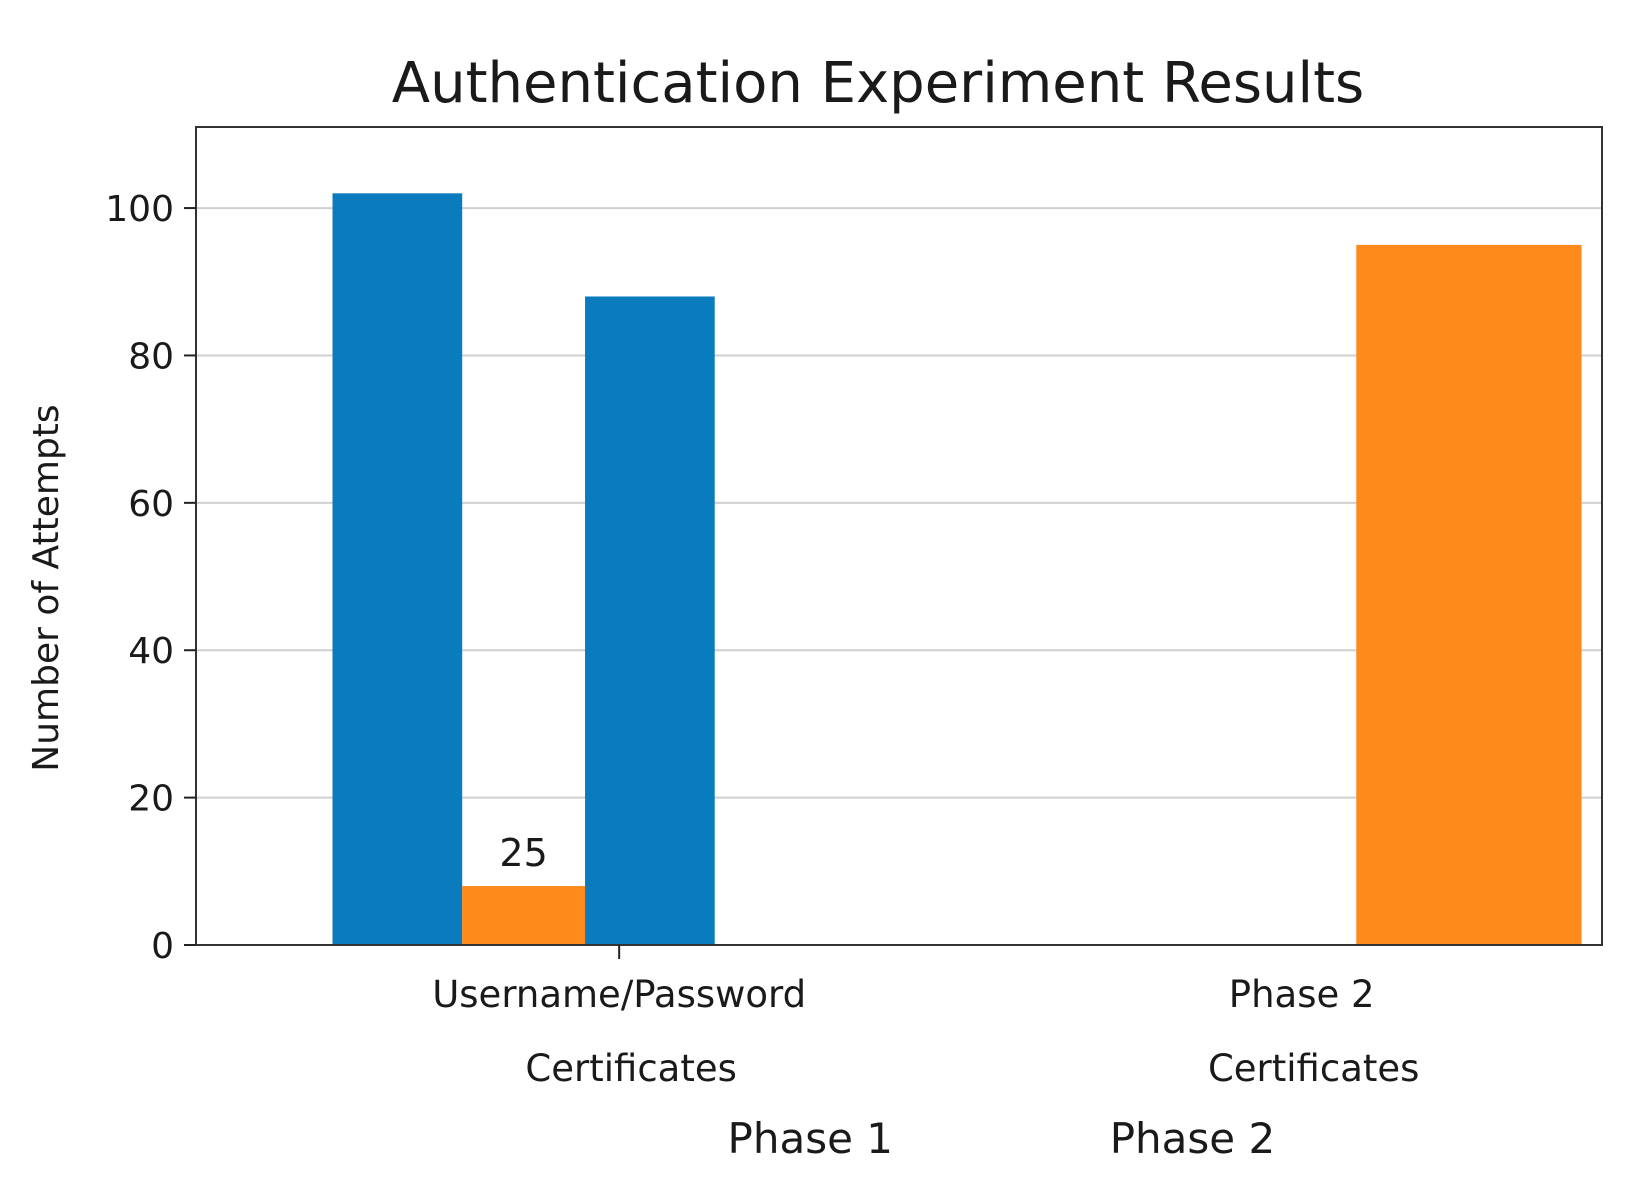 This screenshot has width=1640, height=1190. Describe the element at coordinates (162, 946) in the screenshot. I see `y-tick-label-0: 0` at that location.